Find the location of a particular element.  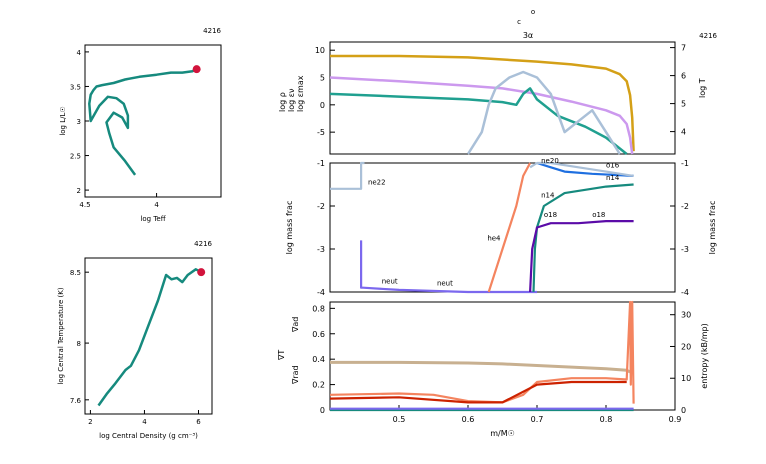

structure-right-label: log T is located at coordinates (702, 88).